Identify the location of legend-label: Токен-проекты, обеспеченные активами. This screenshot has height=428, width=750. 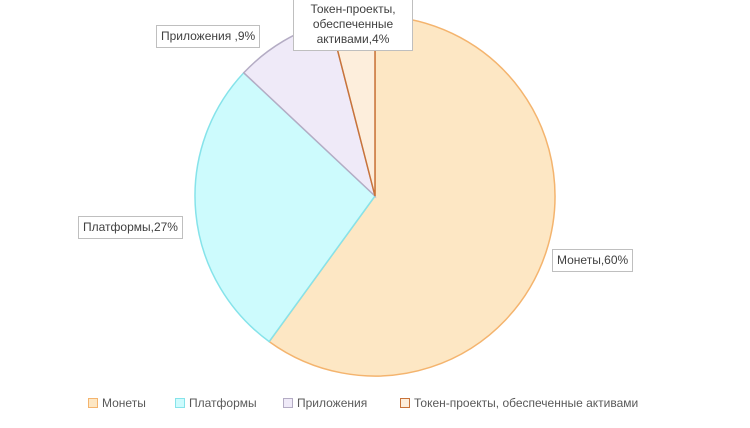
(526, 403).